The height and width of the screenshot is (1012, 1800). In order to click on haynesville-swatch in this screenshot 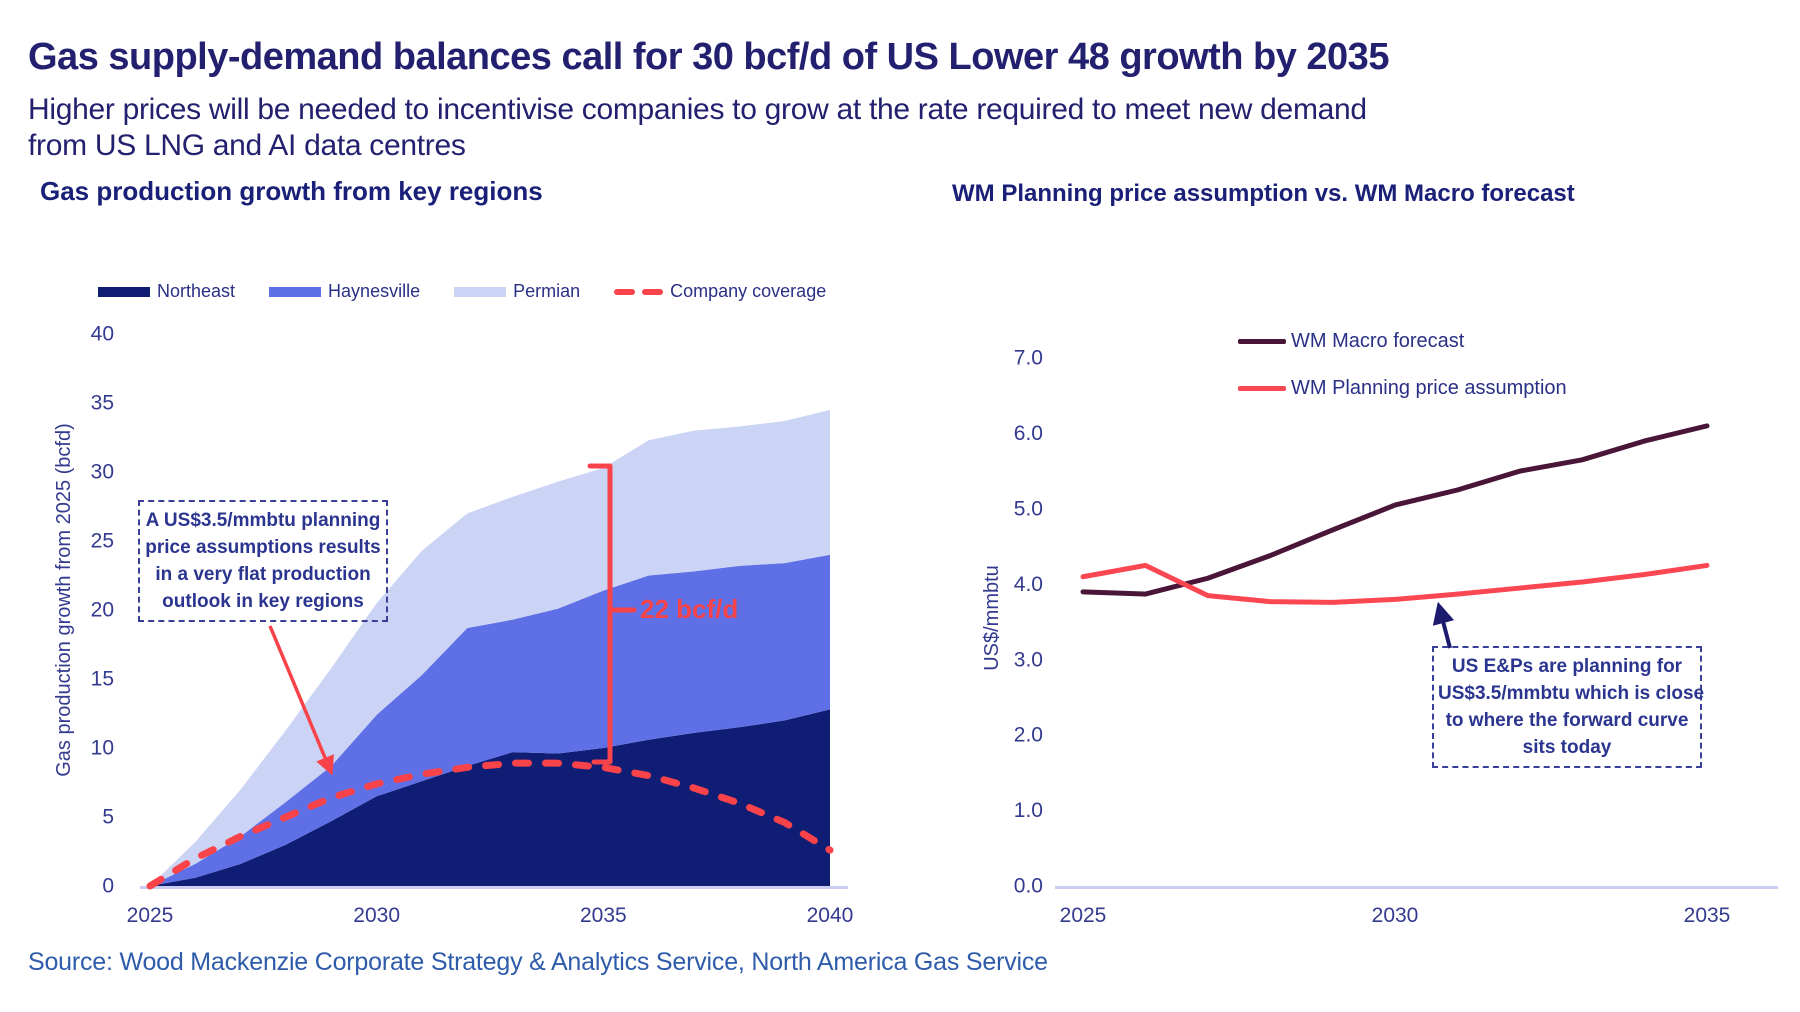, I will do `click(295, 291)`.